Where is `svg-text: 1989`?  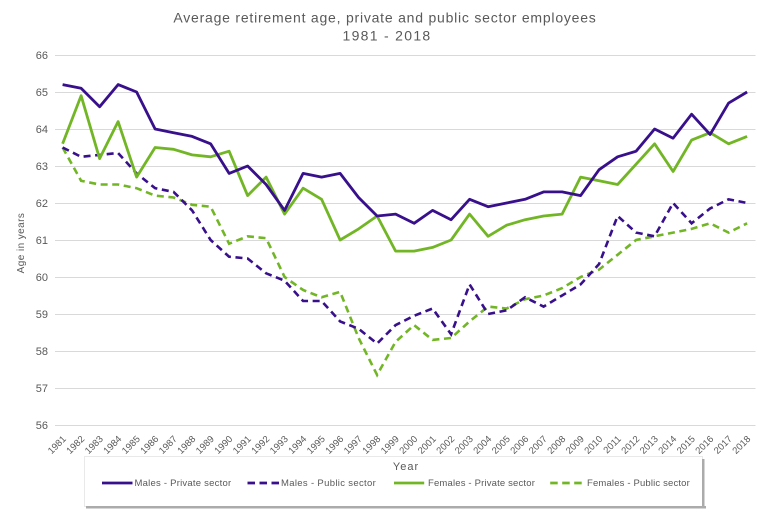 svg-text: 1989 is located at coordinates (205, 445).